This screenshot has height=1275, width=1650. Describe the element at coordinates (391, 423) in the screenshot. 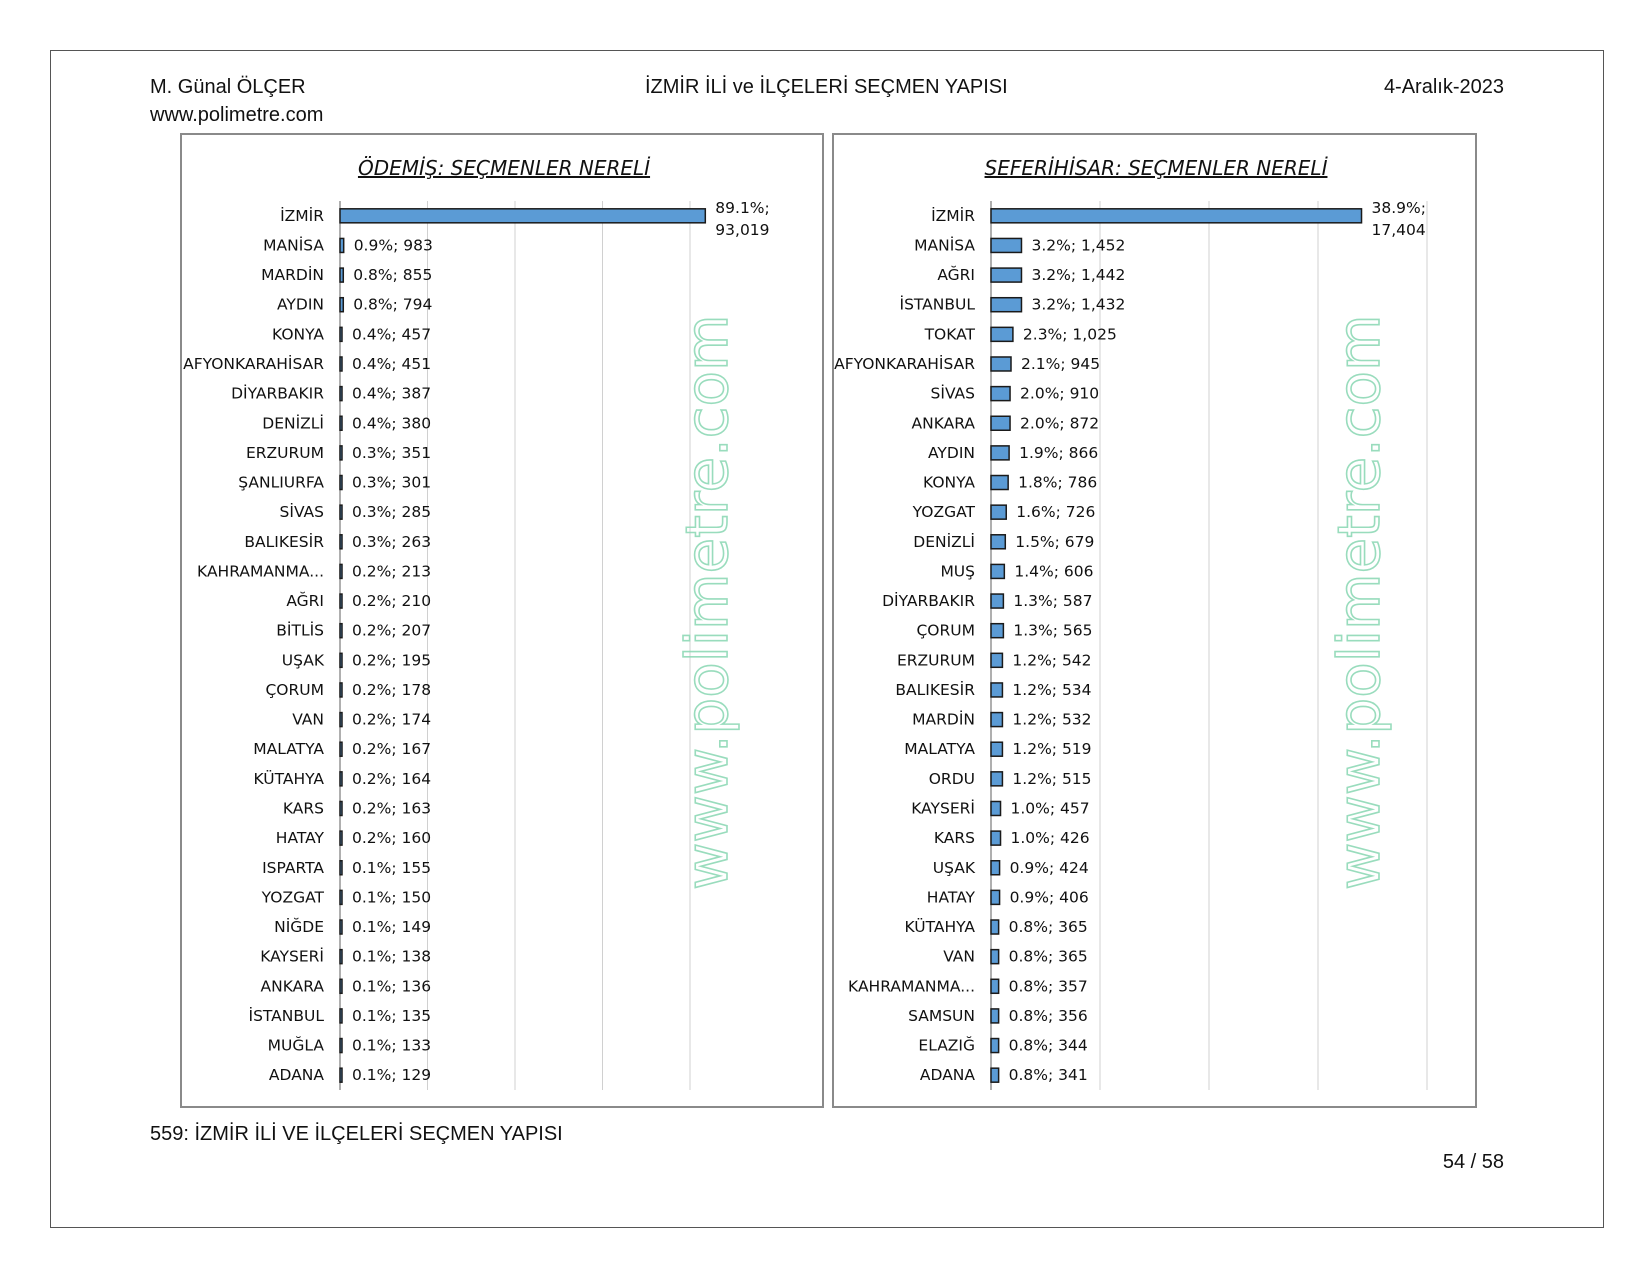

I see `data-label: 0.4%; 380` at that location.